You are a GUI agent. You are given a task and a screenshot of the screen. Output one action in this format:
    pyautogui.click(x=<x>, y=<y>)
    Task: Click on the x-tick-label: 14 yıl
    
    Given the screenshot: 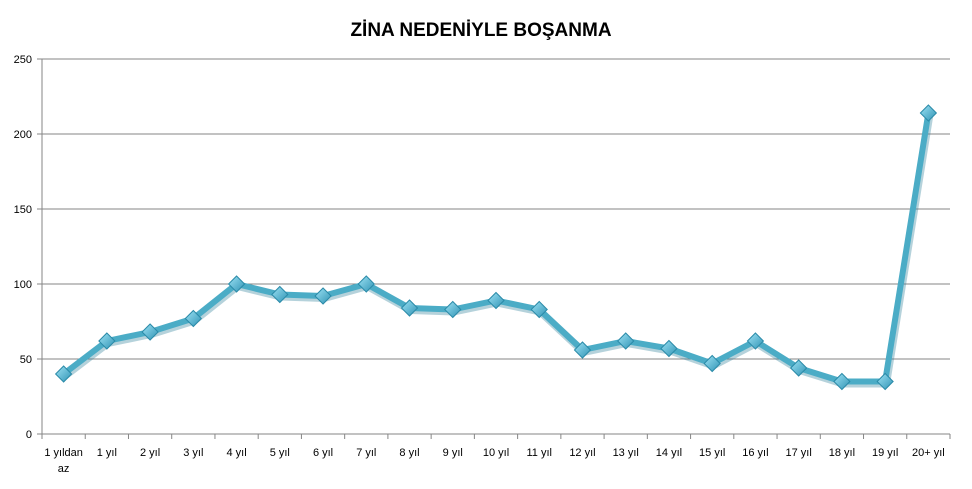 What is the action you would take?
    pyautogui.click(x=669, y=453)
    